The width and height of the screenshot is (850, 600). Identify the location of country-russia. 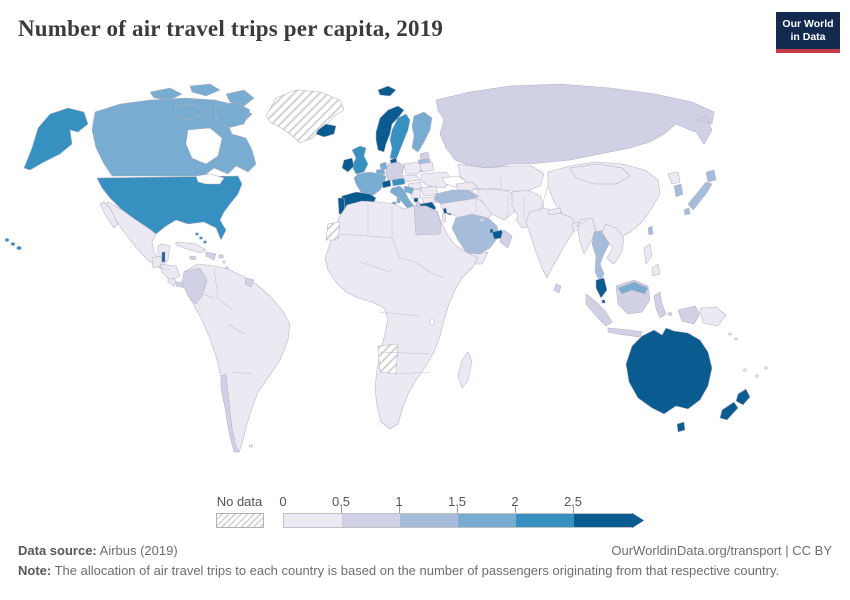
(575, 126).